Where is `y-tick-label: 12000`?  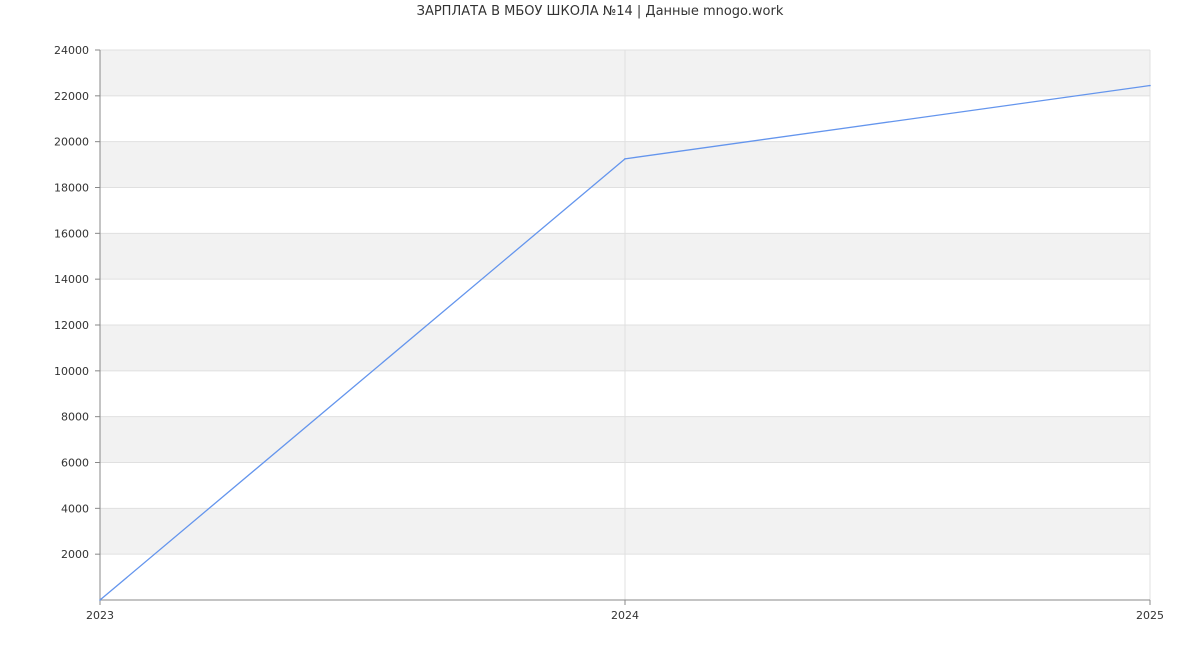 y-tick-label: 12000 is located at coordinates (71, 325).